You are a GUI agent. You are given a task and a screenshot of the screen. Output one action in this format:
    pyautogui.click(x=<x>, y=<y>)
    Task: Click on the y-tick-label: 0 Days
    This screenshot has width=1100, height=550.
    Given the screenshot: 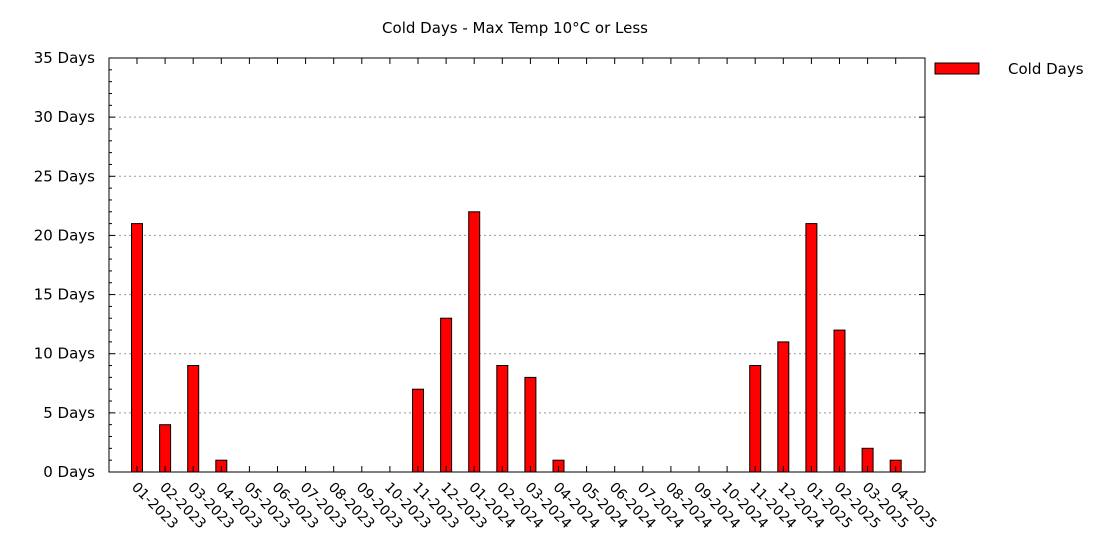 What is the action you would take?
    pyautogui.click(x=69, y=472)
    